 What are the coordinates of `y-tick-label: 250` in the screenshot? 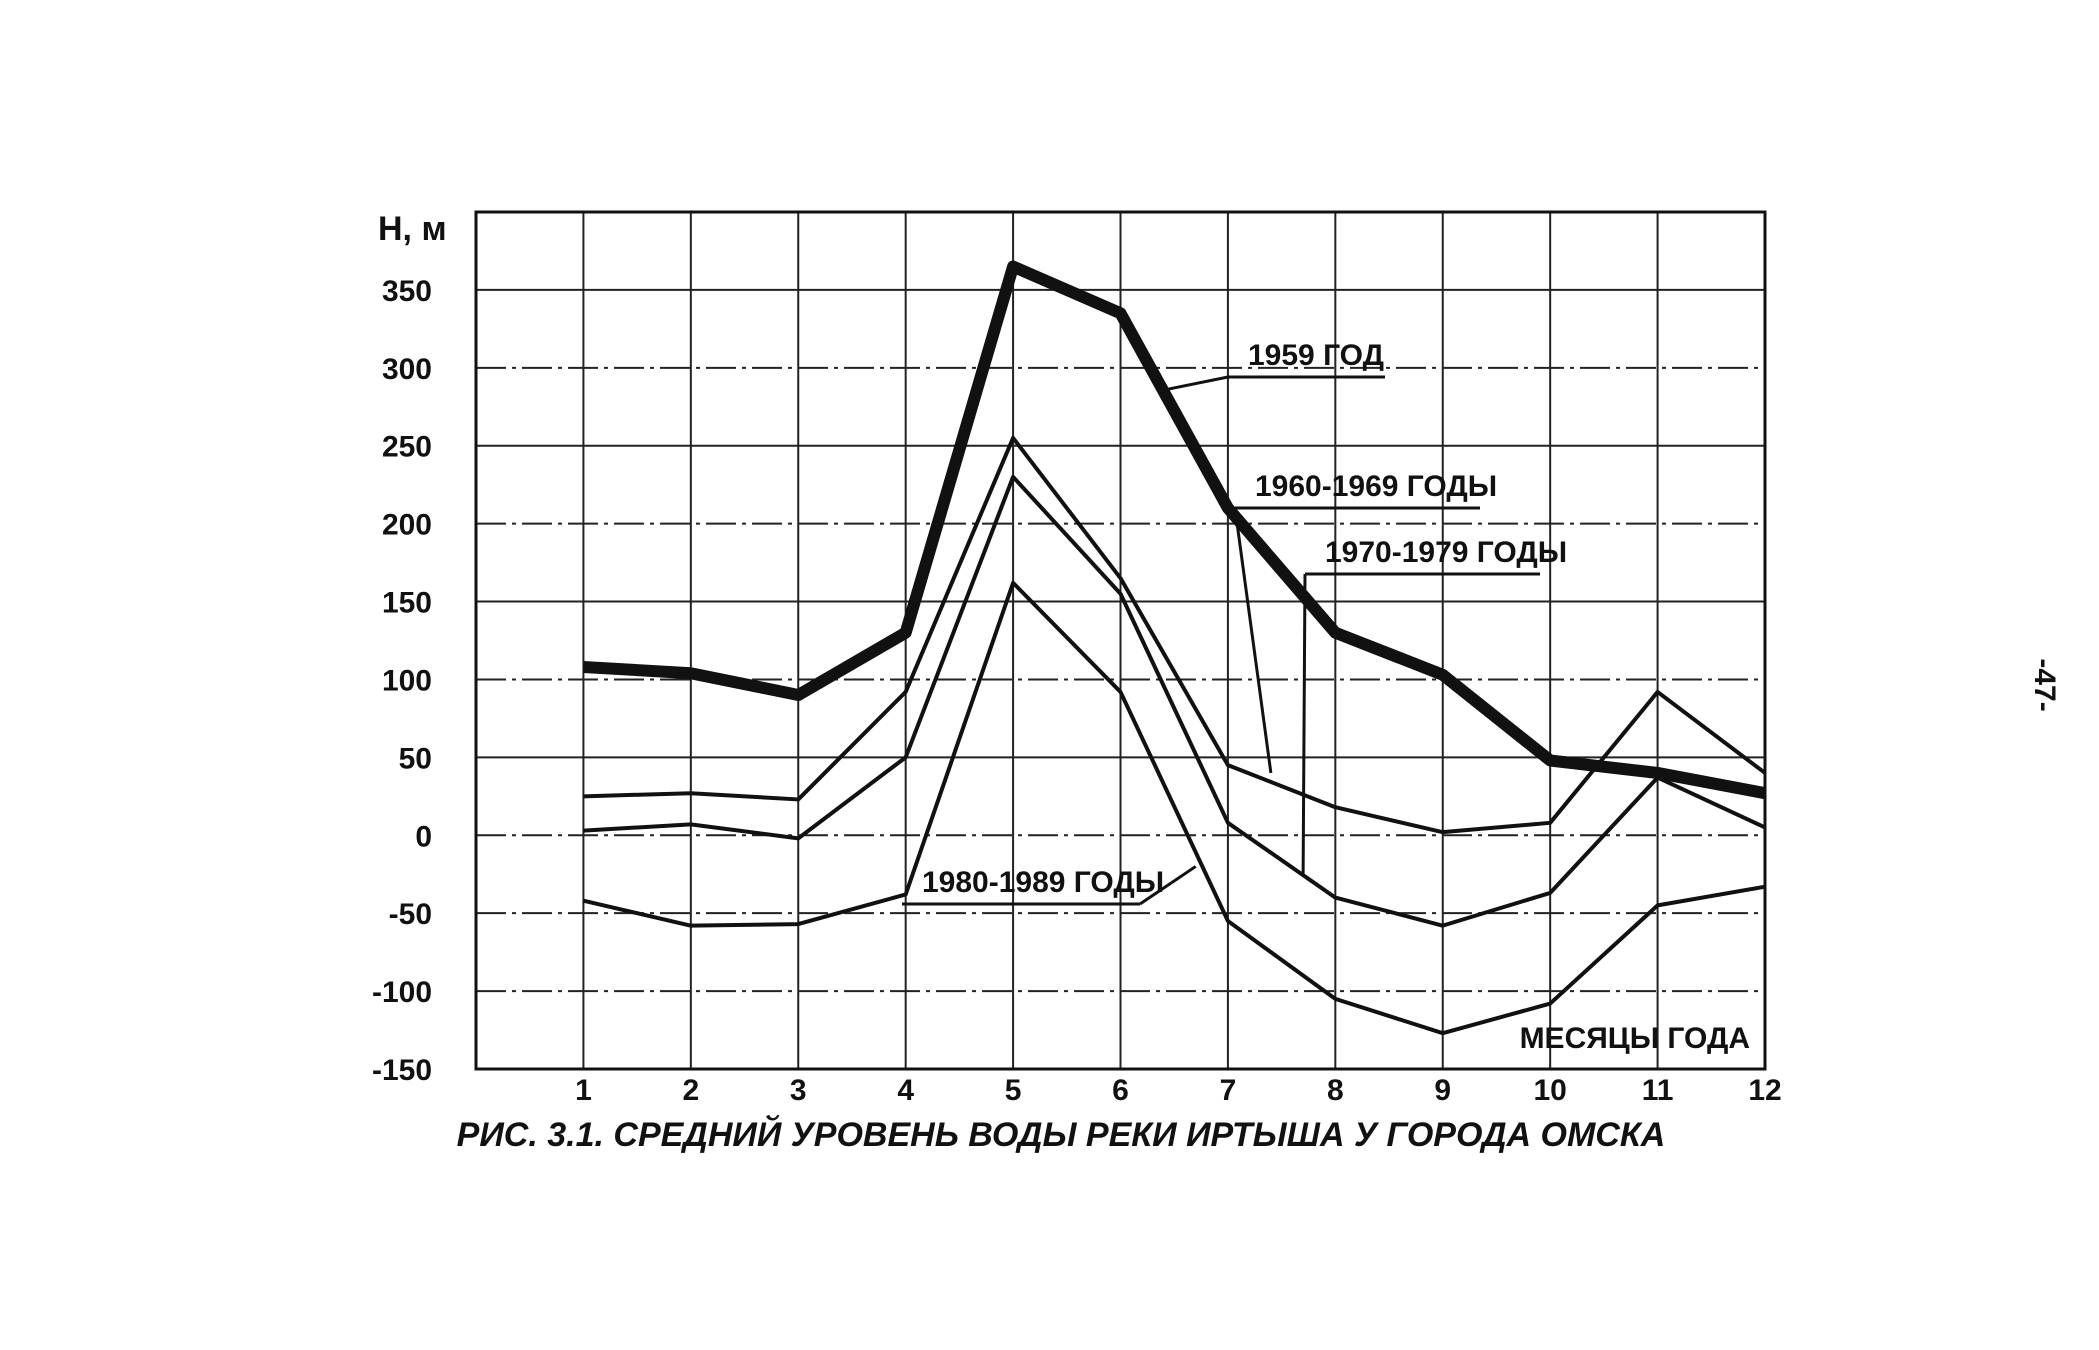 It's located at (407, 447).